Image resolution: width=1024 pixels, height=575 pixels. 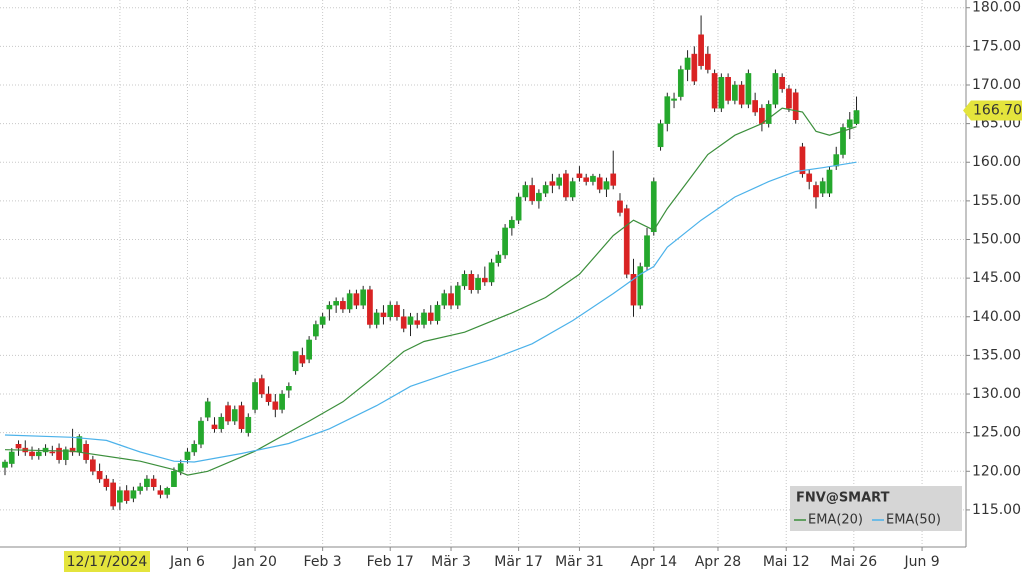 What do you see at coordinates (997, 110) in the screenshot?
I see `last-price-label: 166.70` at bounding box center [997, 110].